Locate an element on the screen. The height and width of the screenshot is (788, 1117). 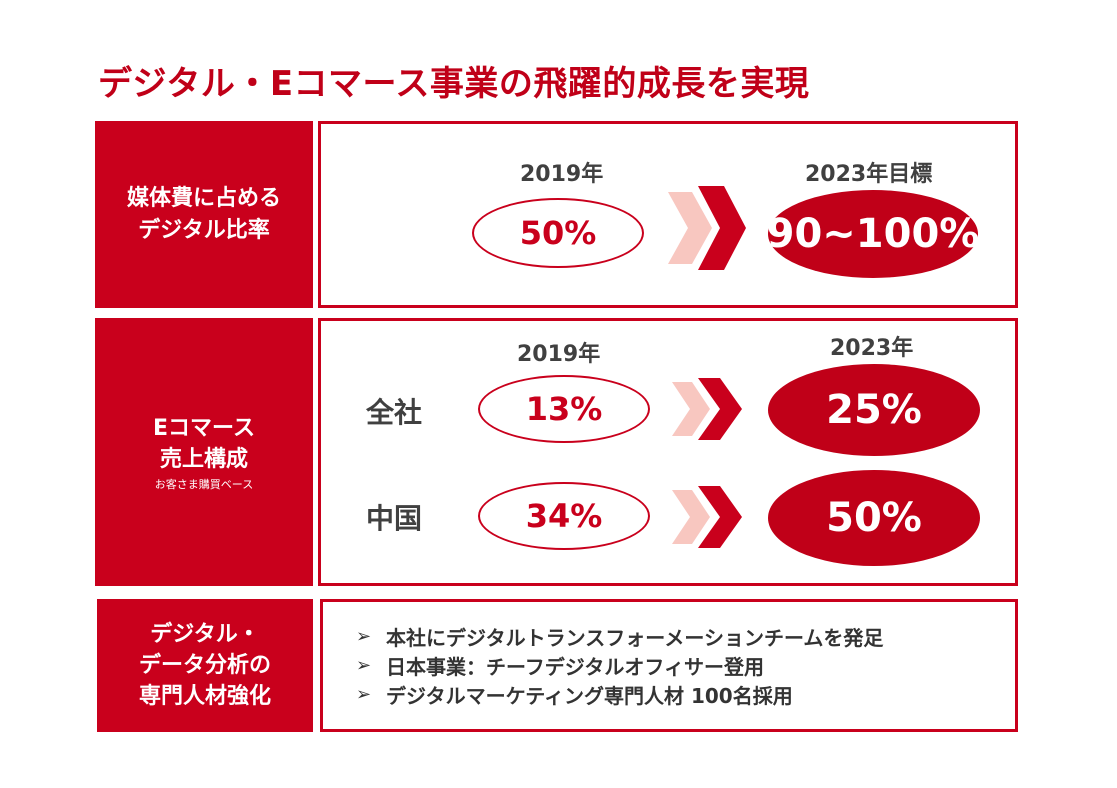
value-to-oval: 25% is located at coordinates (874, 410).